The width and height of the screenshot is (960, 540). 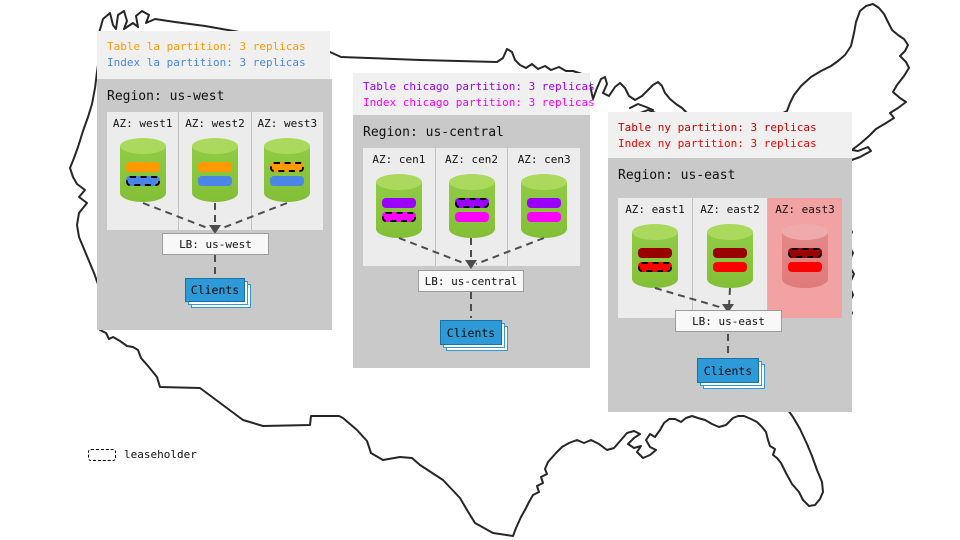 I want to click on leaseholder-label: leaseholder, so click(x=160, y=454).